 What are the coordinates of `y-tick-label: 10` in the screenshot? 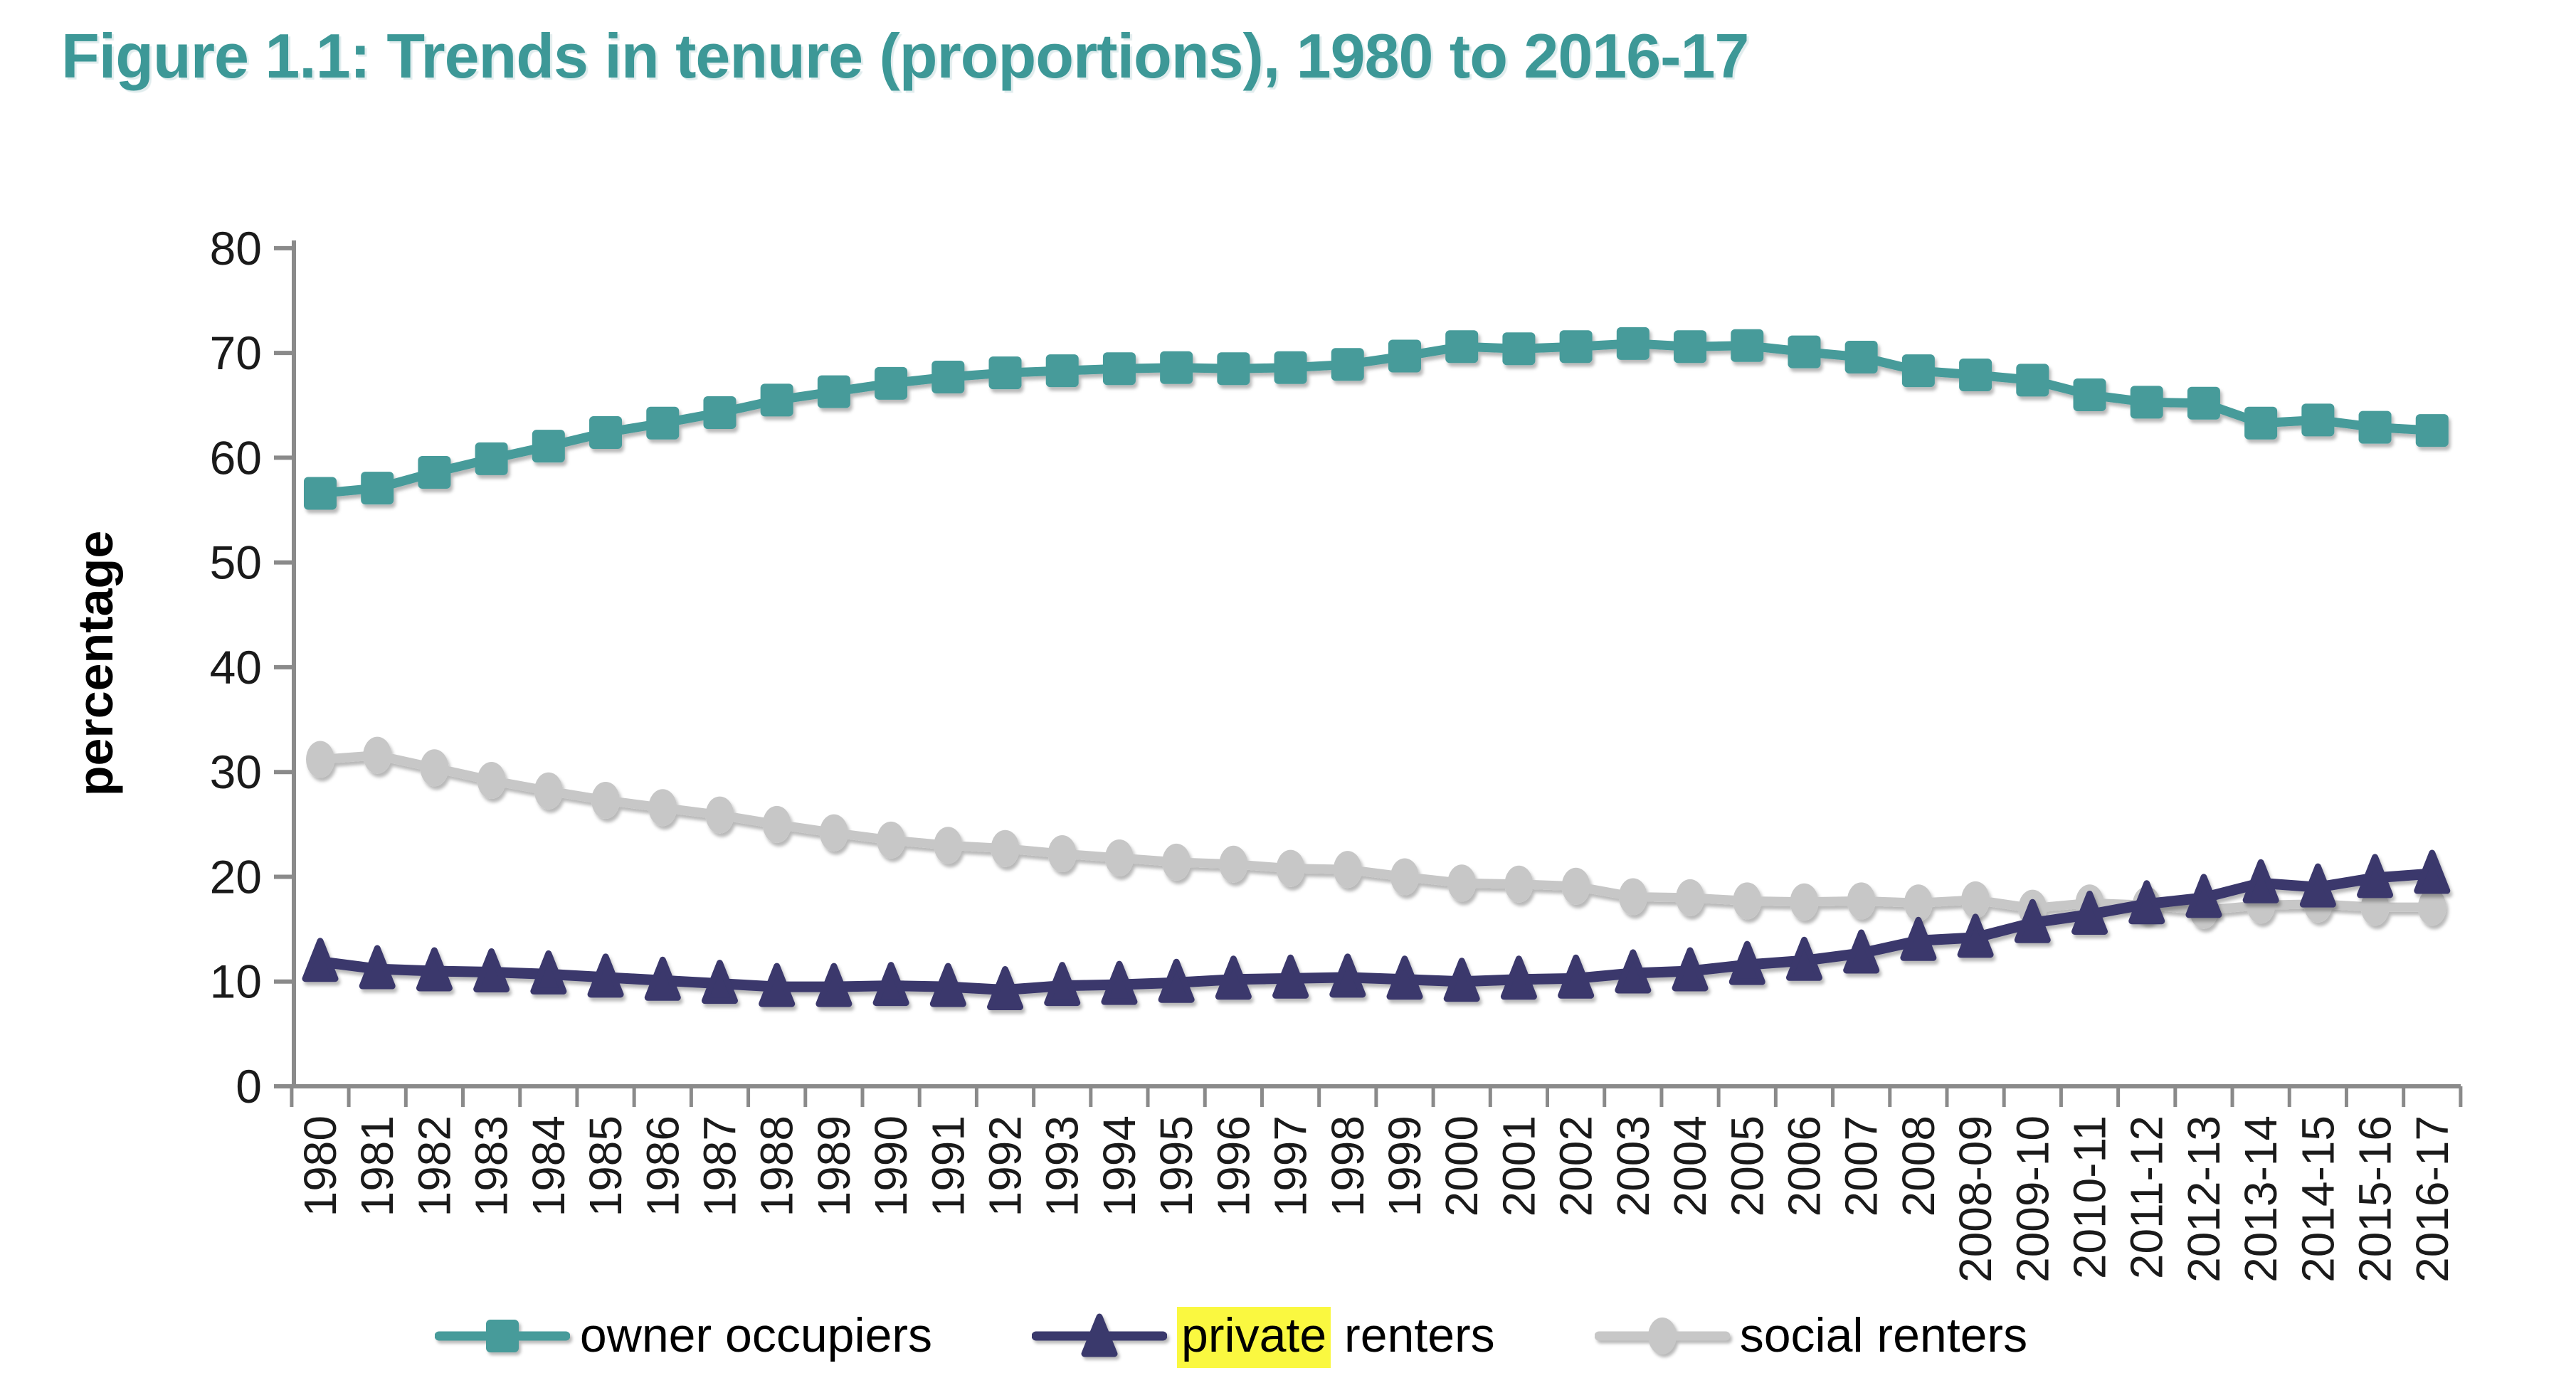 It's located at (236, 982).